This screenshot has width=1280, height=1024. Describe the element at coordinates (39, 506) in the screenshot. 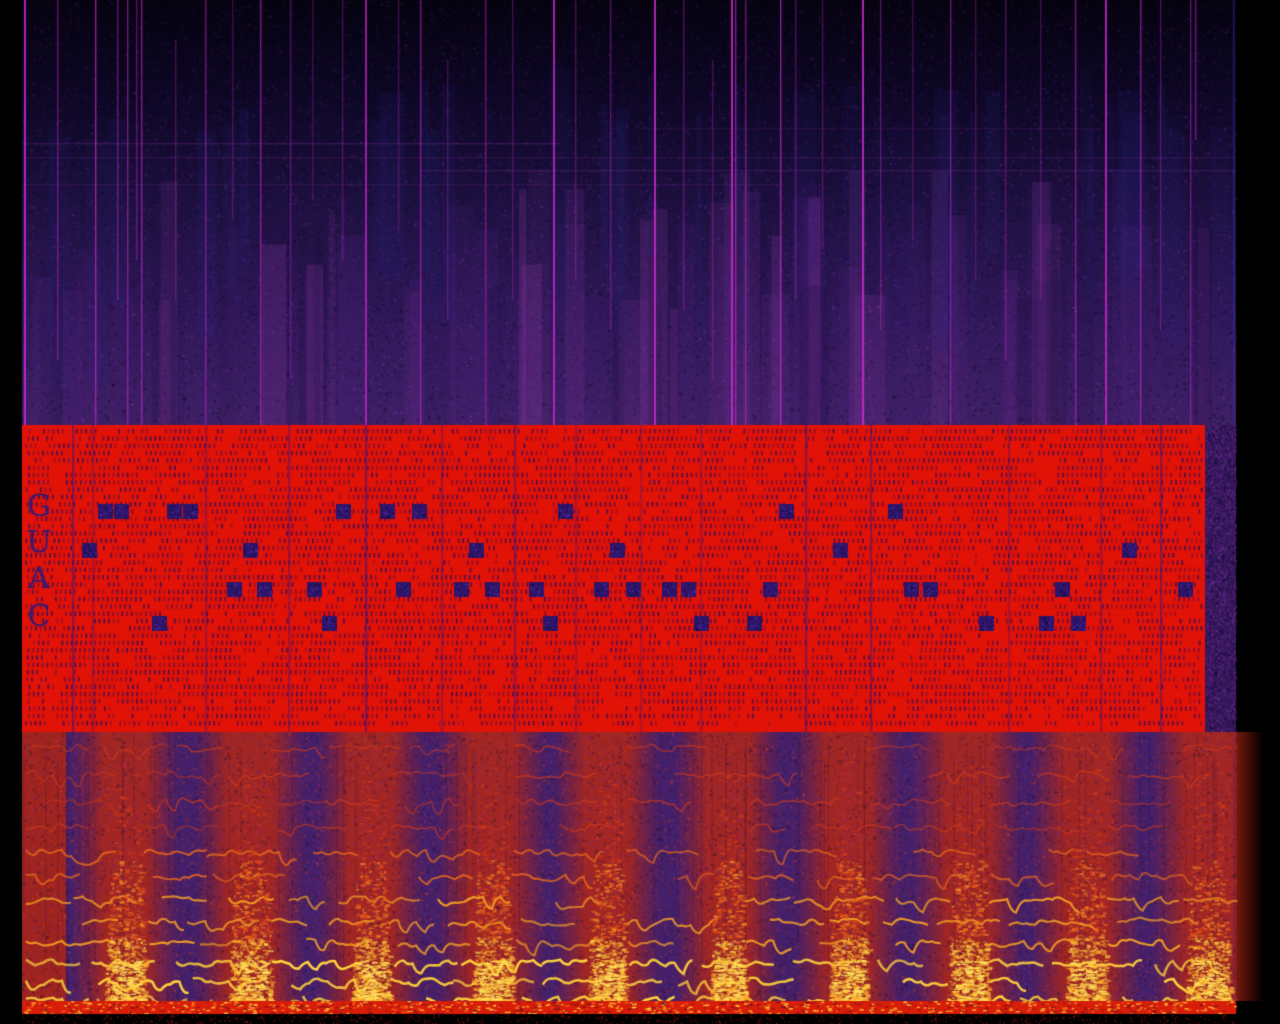

I see `hidden-letter-g: G` at that location.